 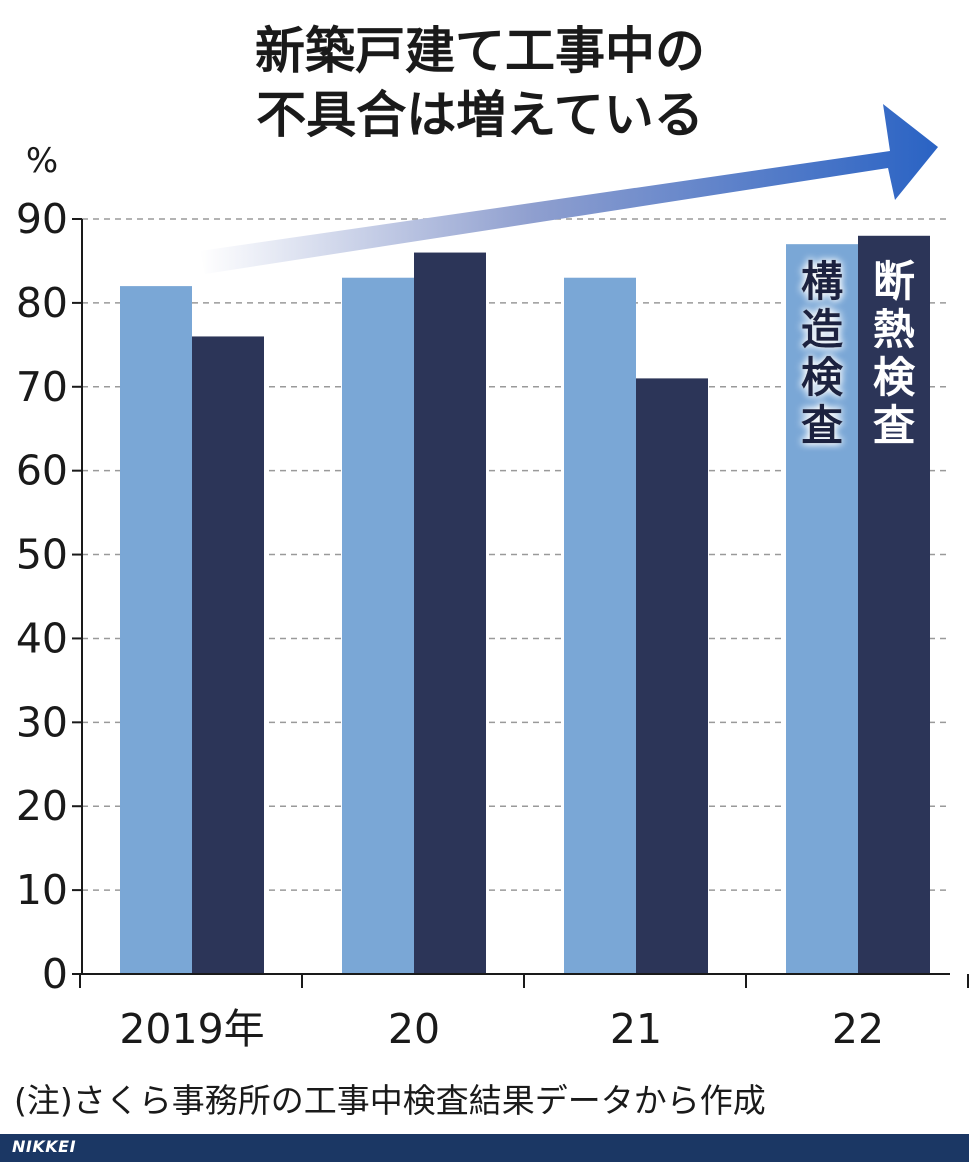 What do you see at coordinates (55, 974) in the screenshot?
I see `y-tick-label: 0` at bounding box center [55, 974].